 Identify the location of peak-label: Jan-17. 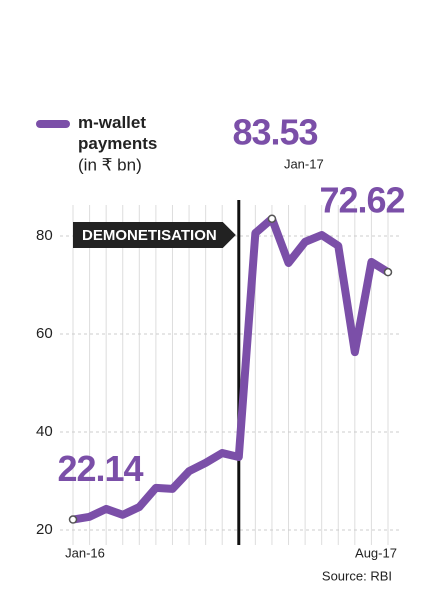
(304, 163).